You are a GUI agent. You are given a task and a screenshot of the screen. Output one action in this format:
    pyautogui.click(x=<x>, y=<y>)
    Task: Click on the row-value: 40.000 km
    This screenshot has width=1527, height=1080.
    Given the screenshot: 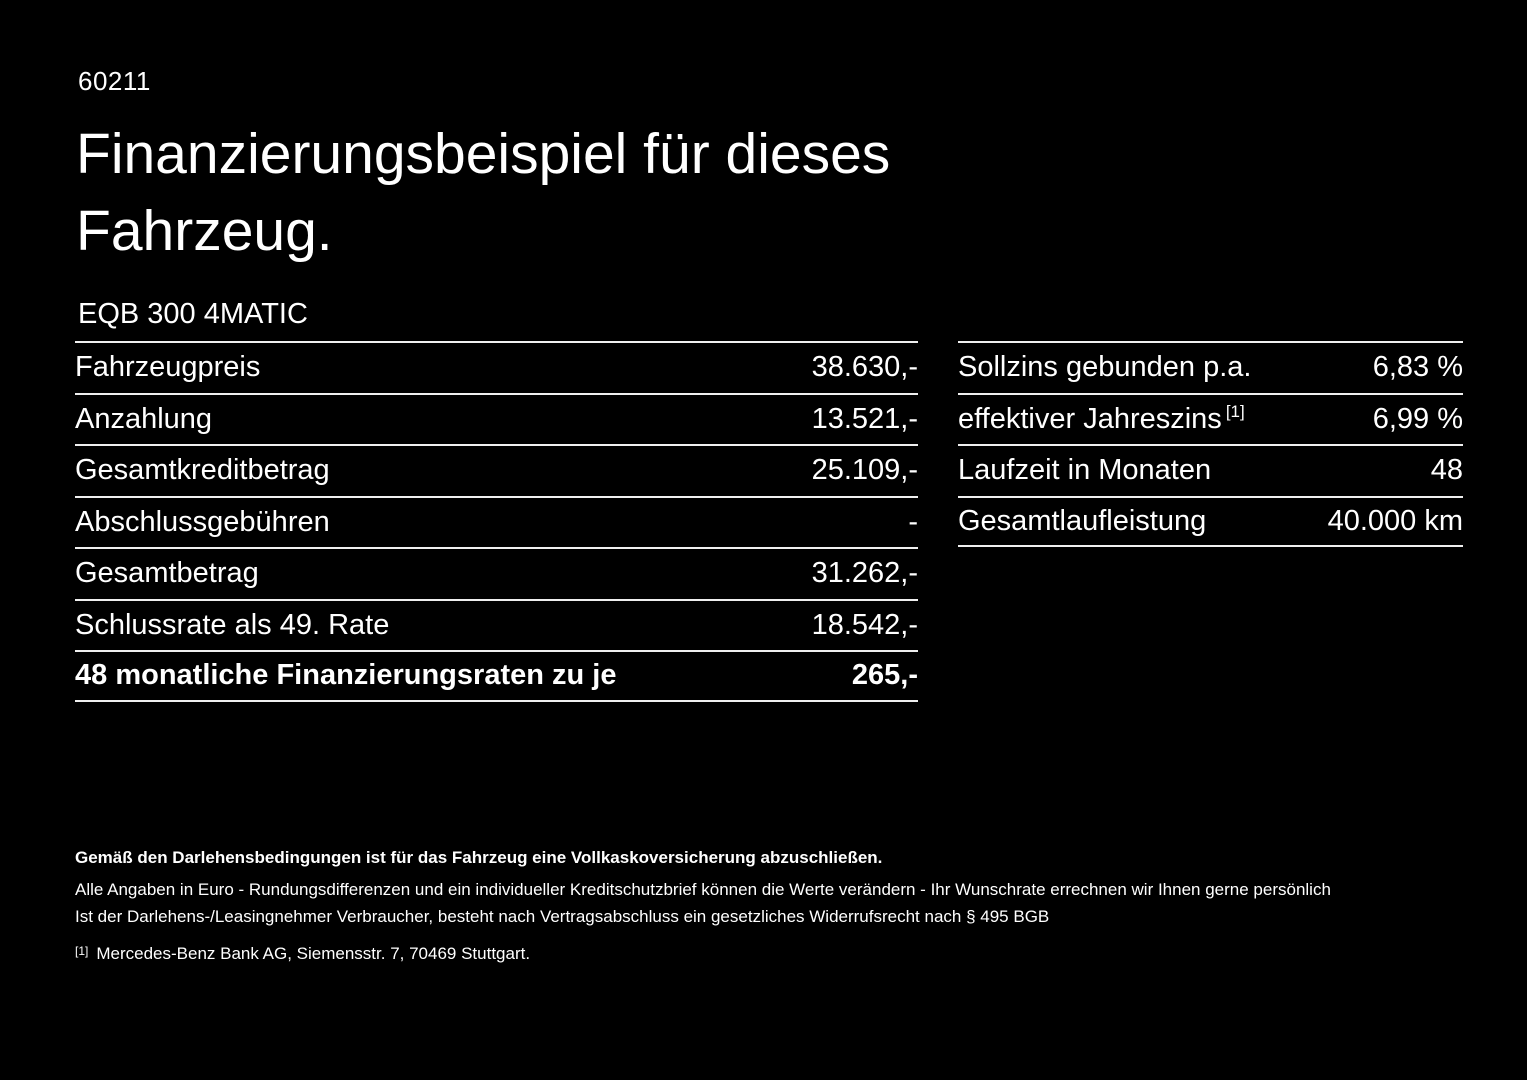 What is the action you would take?
    pyautogui.click(x=1395, y=520)
    